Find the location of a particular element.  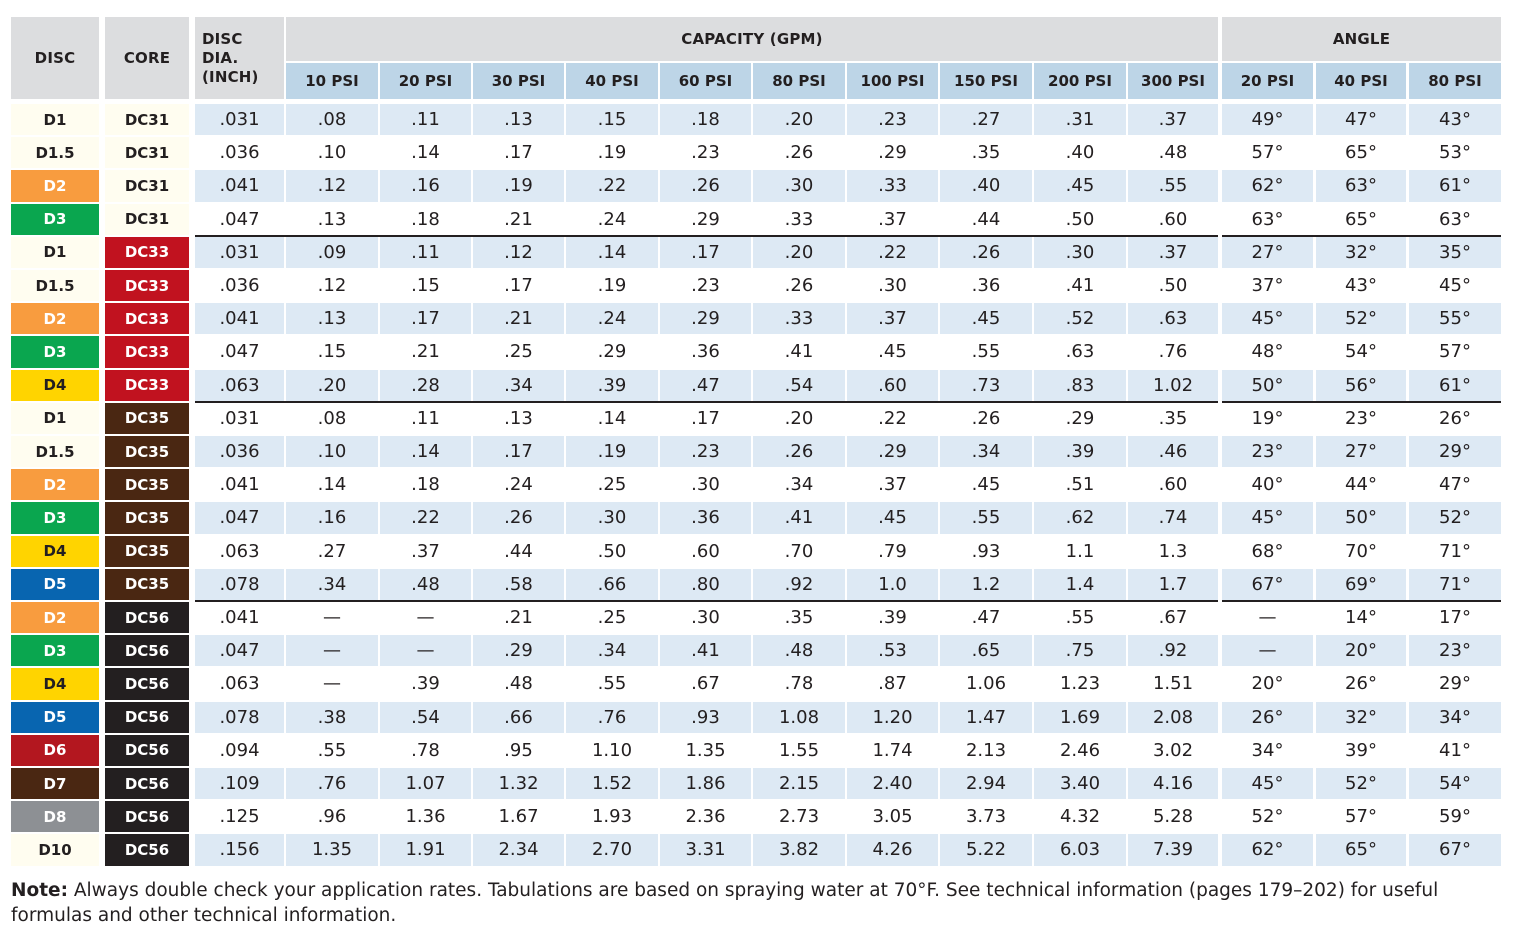

capacity-cell: 1.1 is located at coordinates (1080, 551).